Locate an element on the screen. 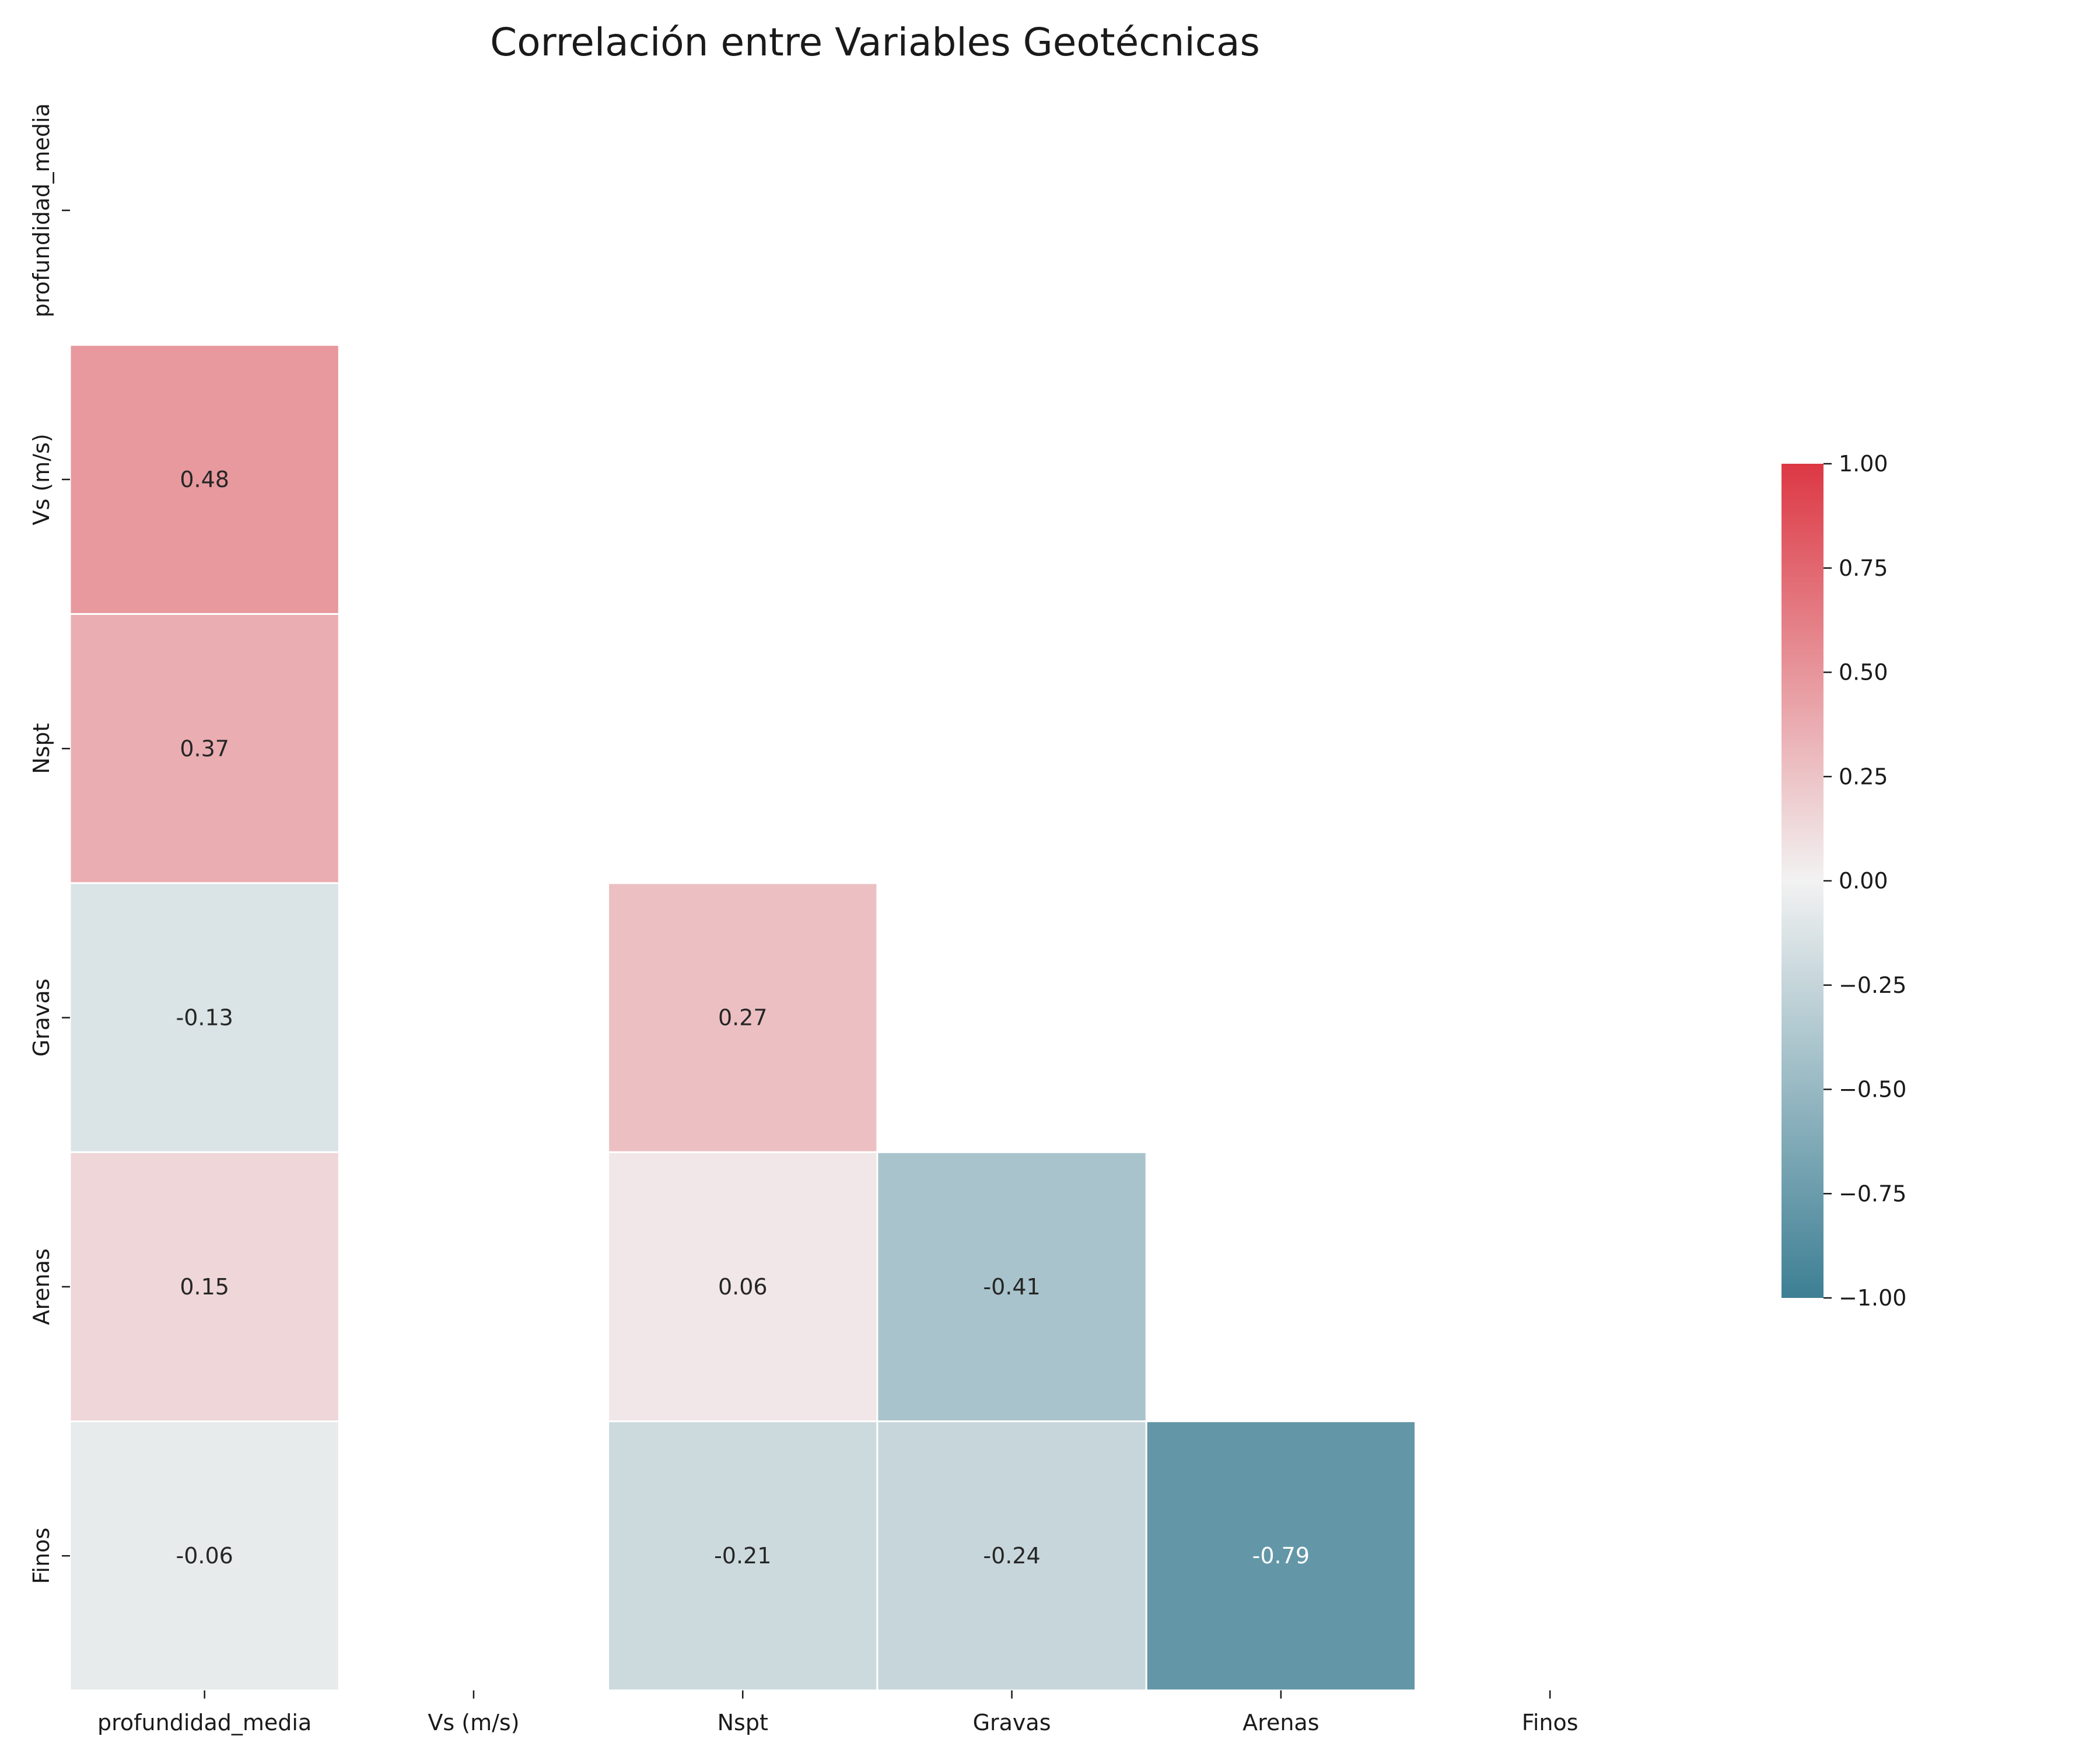 Image resolution: width=2100 pixels, height=1750 pixels. y-tick-label-vs-m-s-: Vs (m/s) is located at coordinates (41, 479).